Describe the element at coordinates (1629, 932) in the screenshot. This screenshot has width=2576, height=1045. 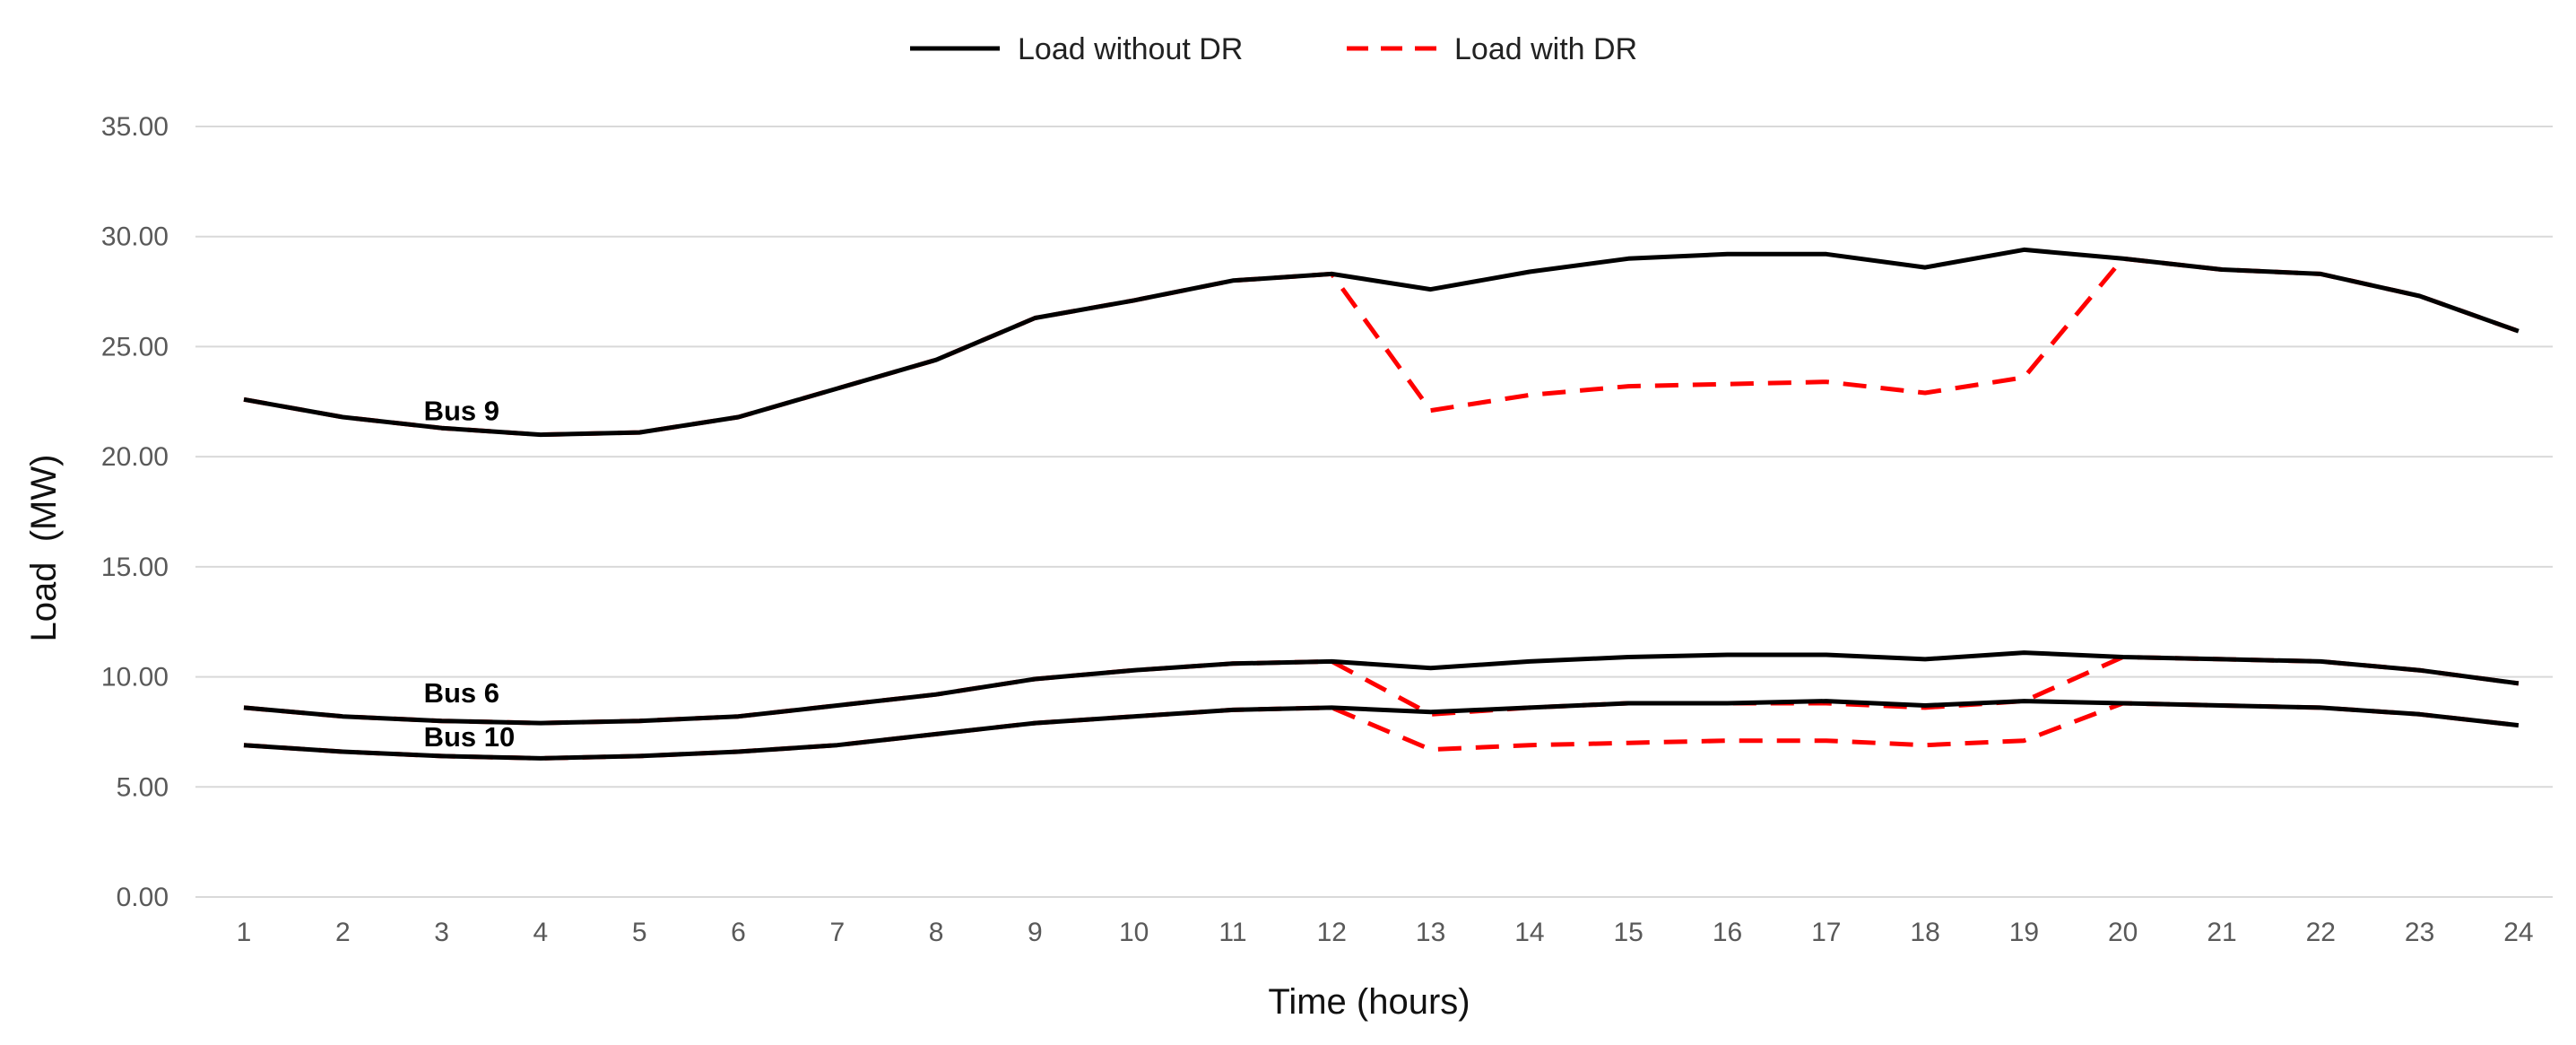
I see `x-tick-label: 15` at that location.